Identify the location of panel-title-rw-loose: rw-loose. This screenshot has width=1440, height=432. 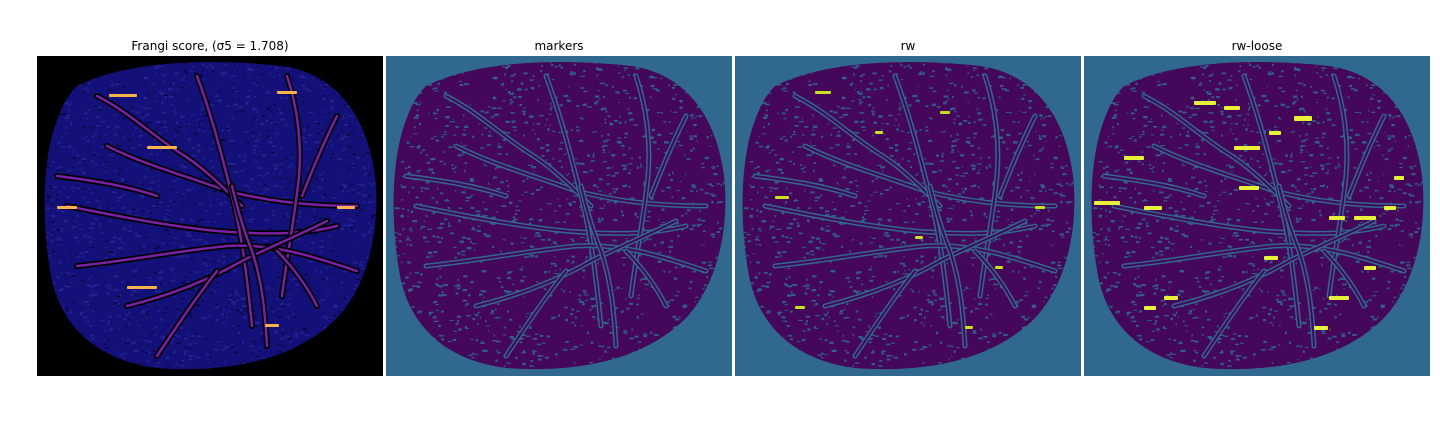
(1257, 46).